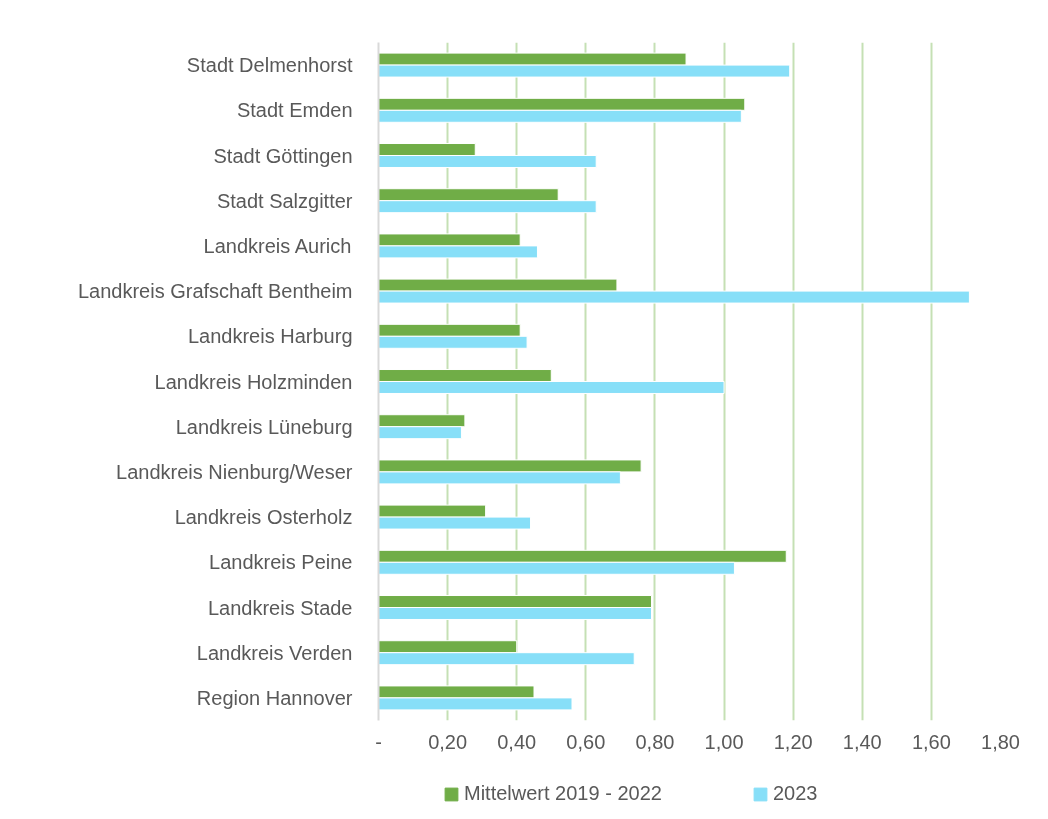  What do you see at coordinates (1000, 741) in the screenshot?
I see `x-tick-label: 1,80` at bounding box center [1000, 741].